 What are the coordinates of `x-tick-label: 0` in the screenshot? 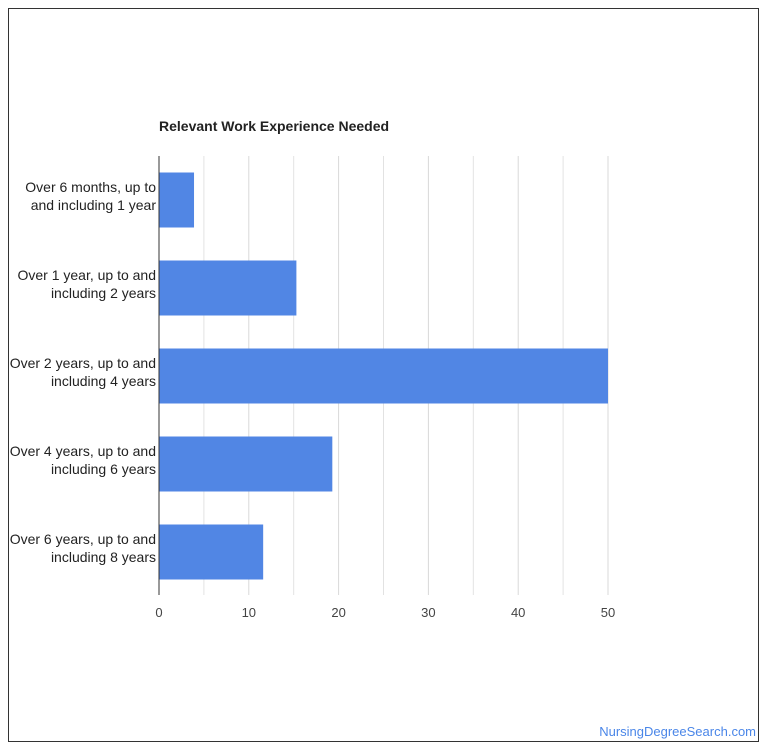 It's located at (158, 612).